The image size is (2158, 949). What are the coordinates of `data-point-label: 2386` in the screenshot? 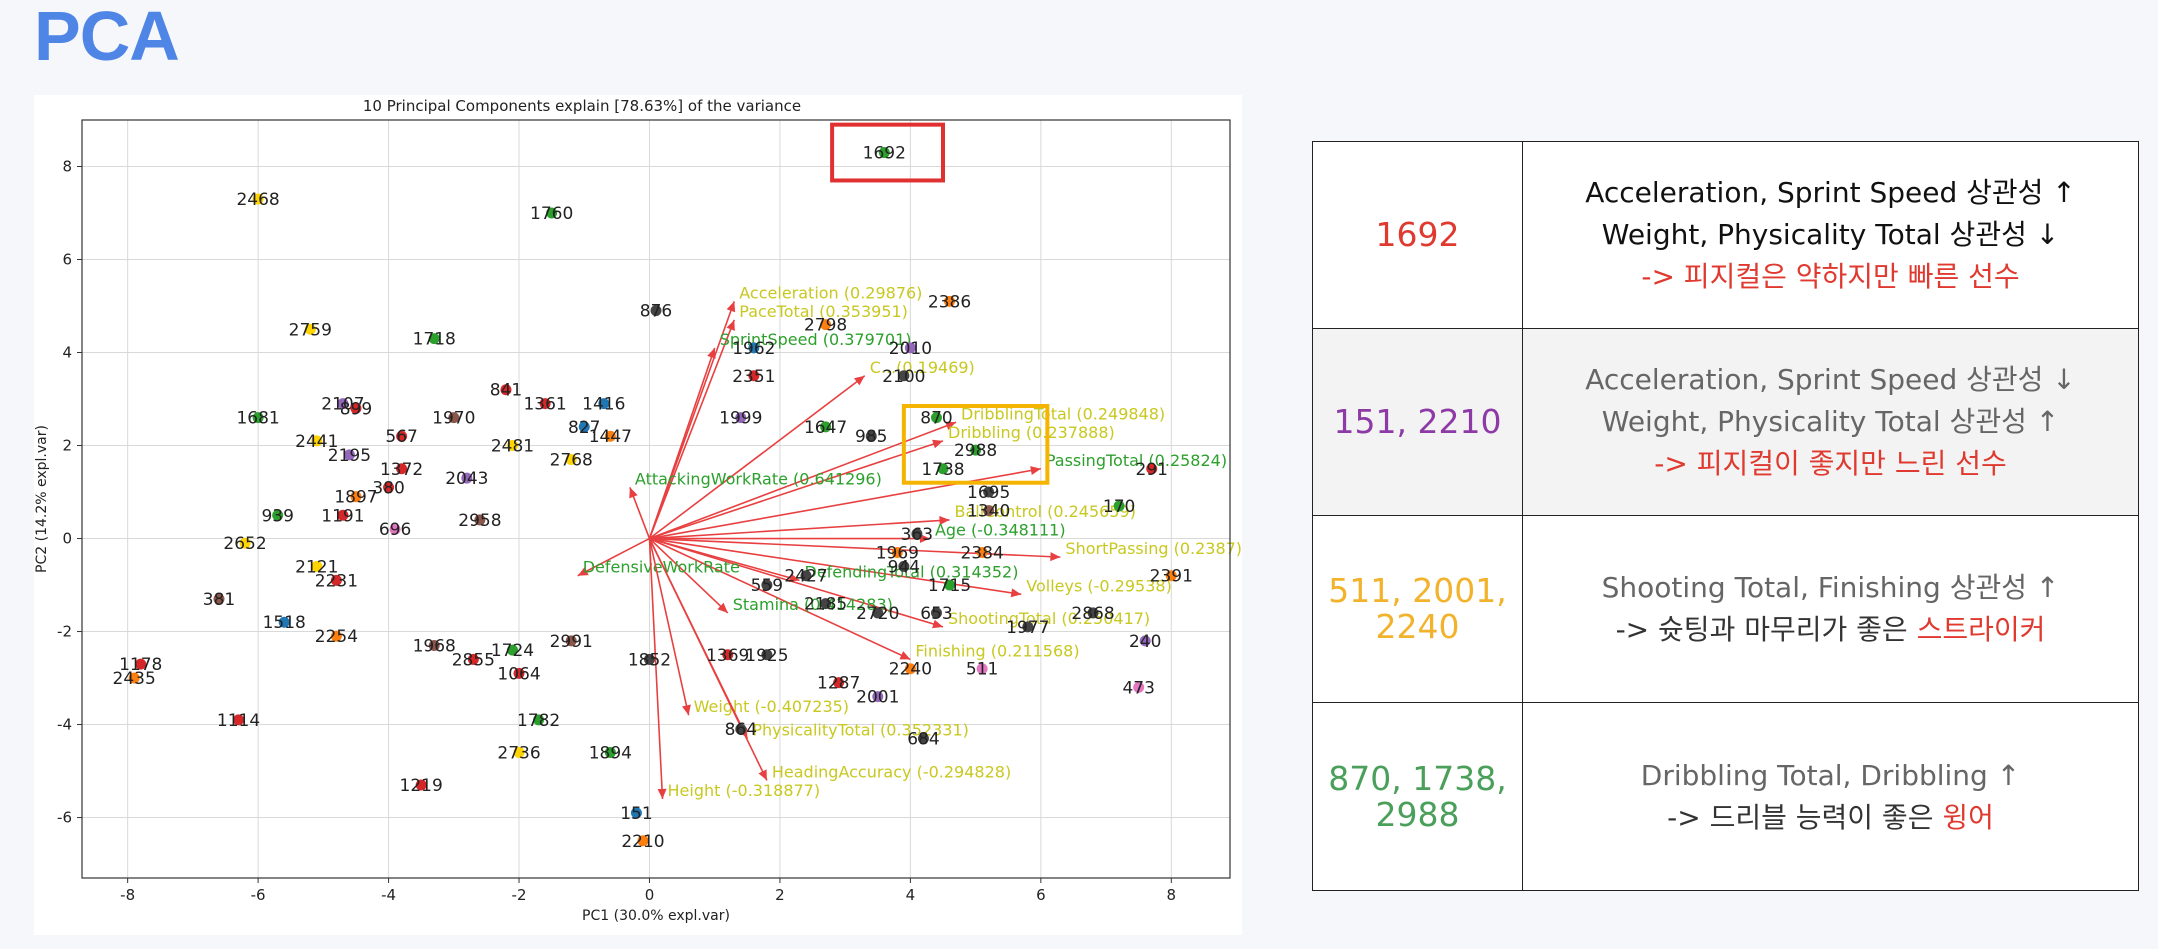 It's located at (949, 302).